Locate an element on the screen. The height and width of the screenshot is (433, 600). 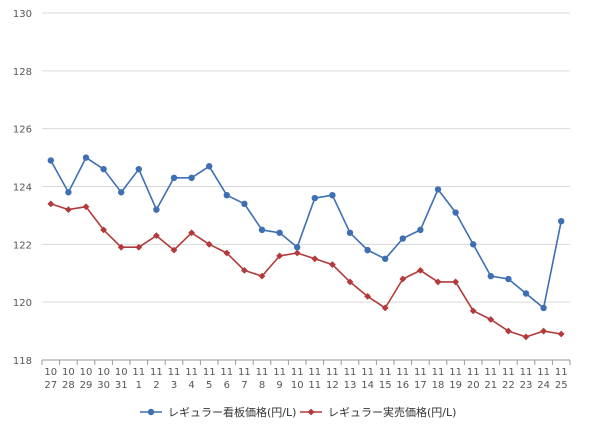
x-tick-month-10: 11 is located at coordinates (226, 372).